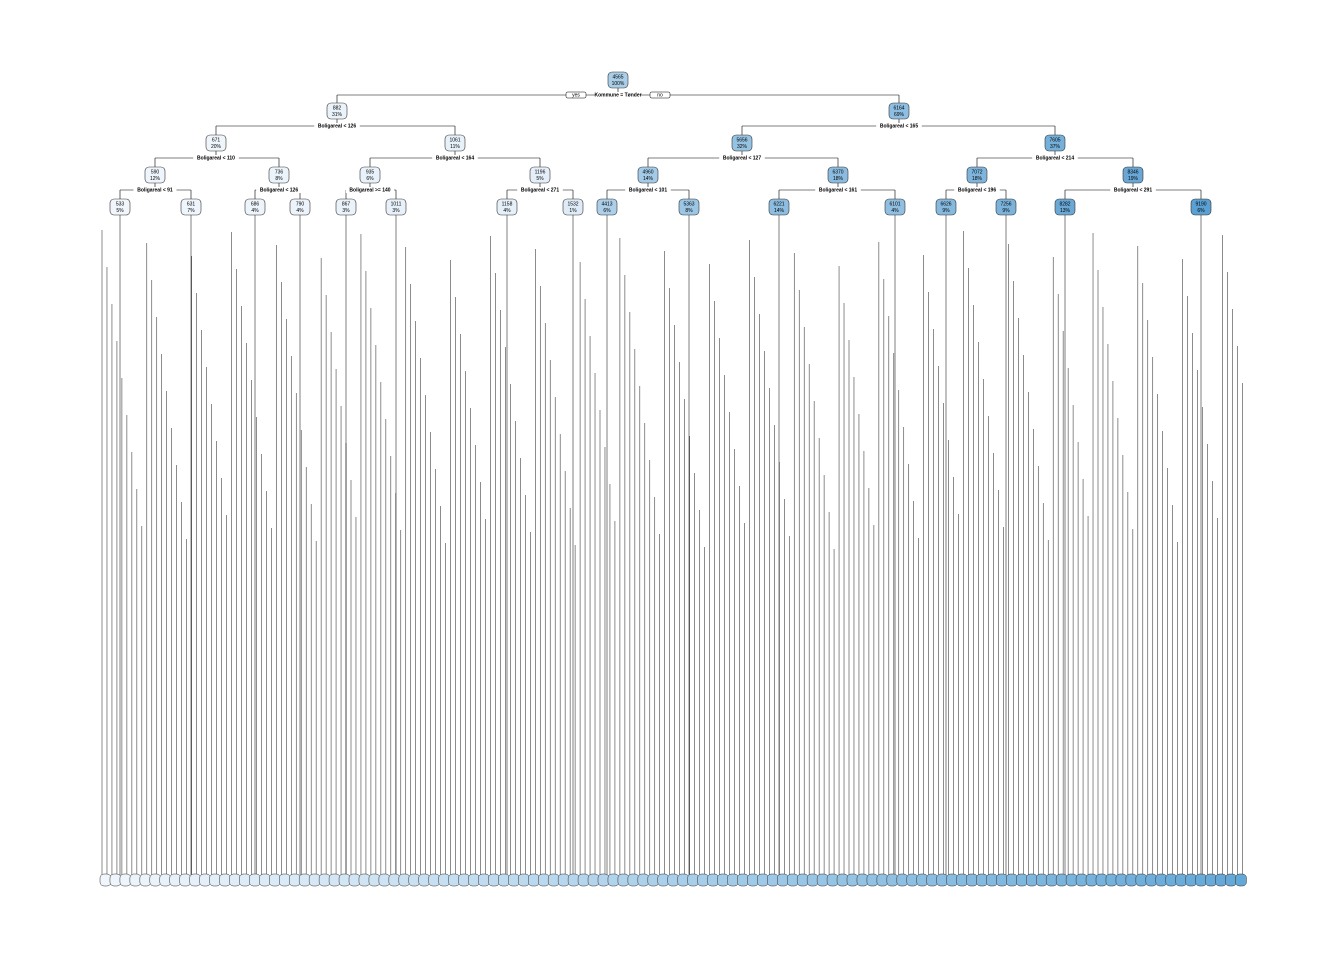 The width and height of the screenshot is (1344, 960). Describe the element at coordinates (396, 204) in the screenshot. I see `node-value: 1011` at that location.